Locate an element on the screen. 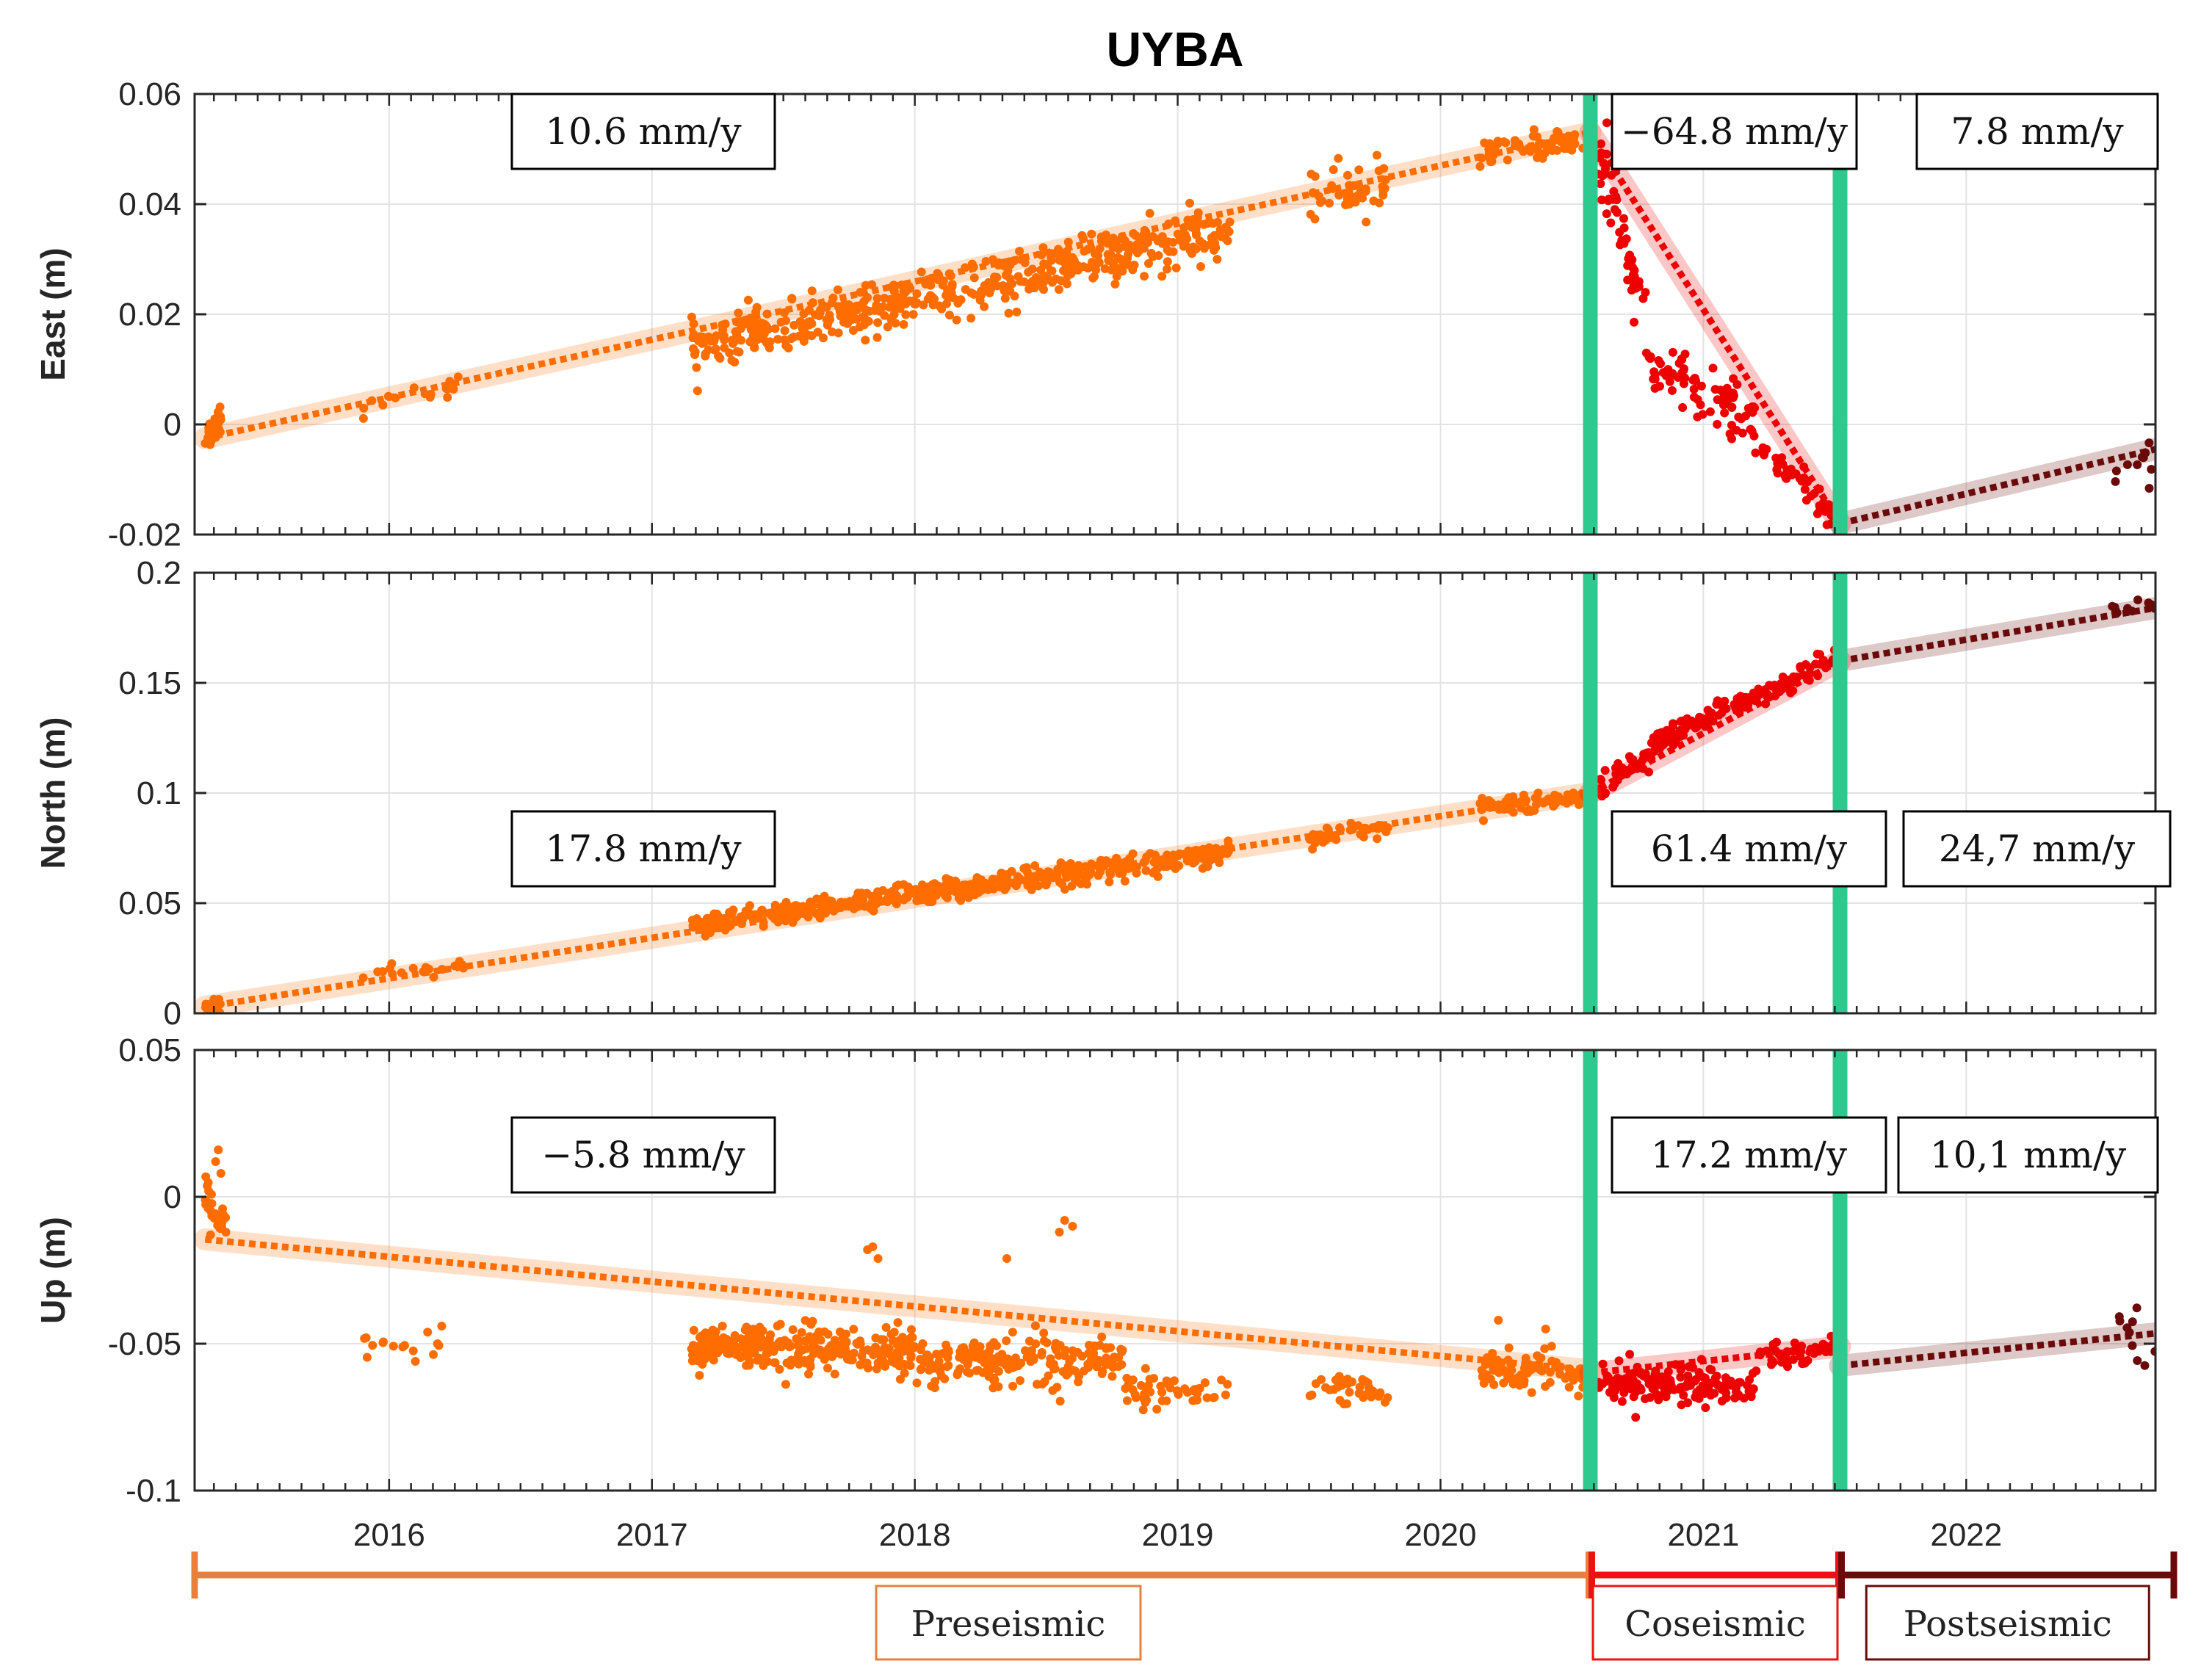 The height and width of the screenshot is (1680, 2201). coseismic-scatter-cluster is located at coordinates (1676, 1386).